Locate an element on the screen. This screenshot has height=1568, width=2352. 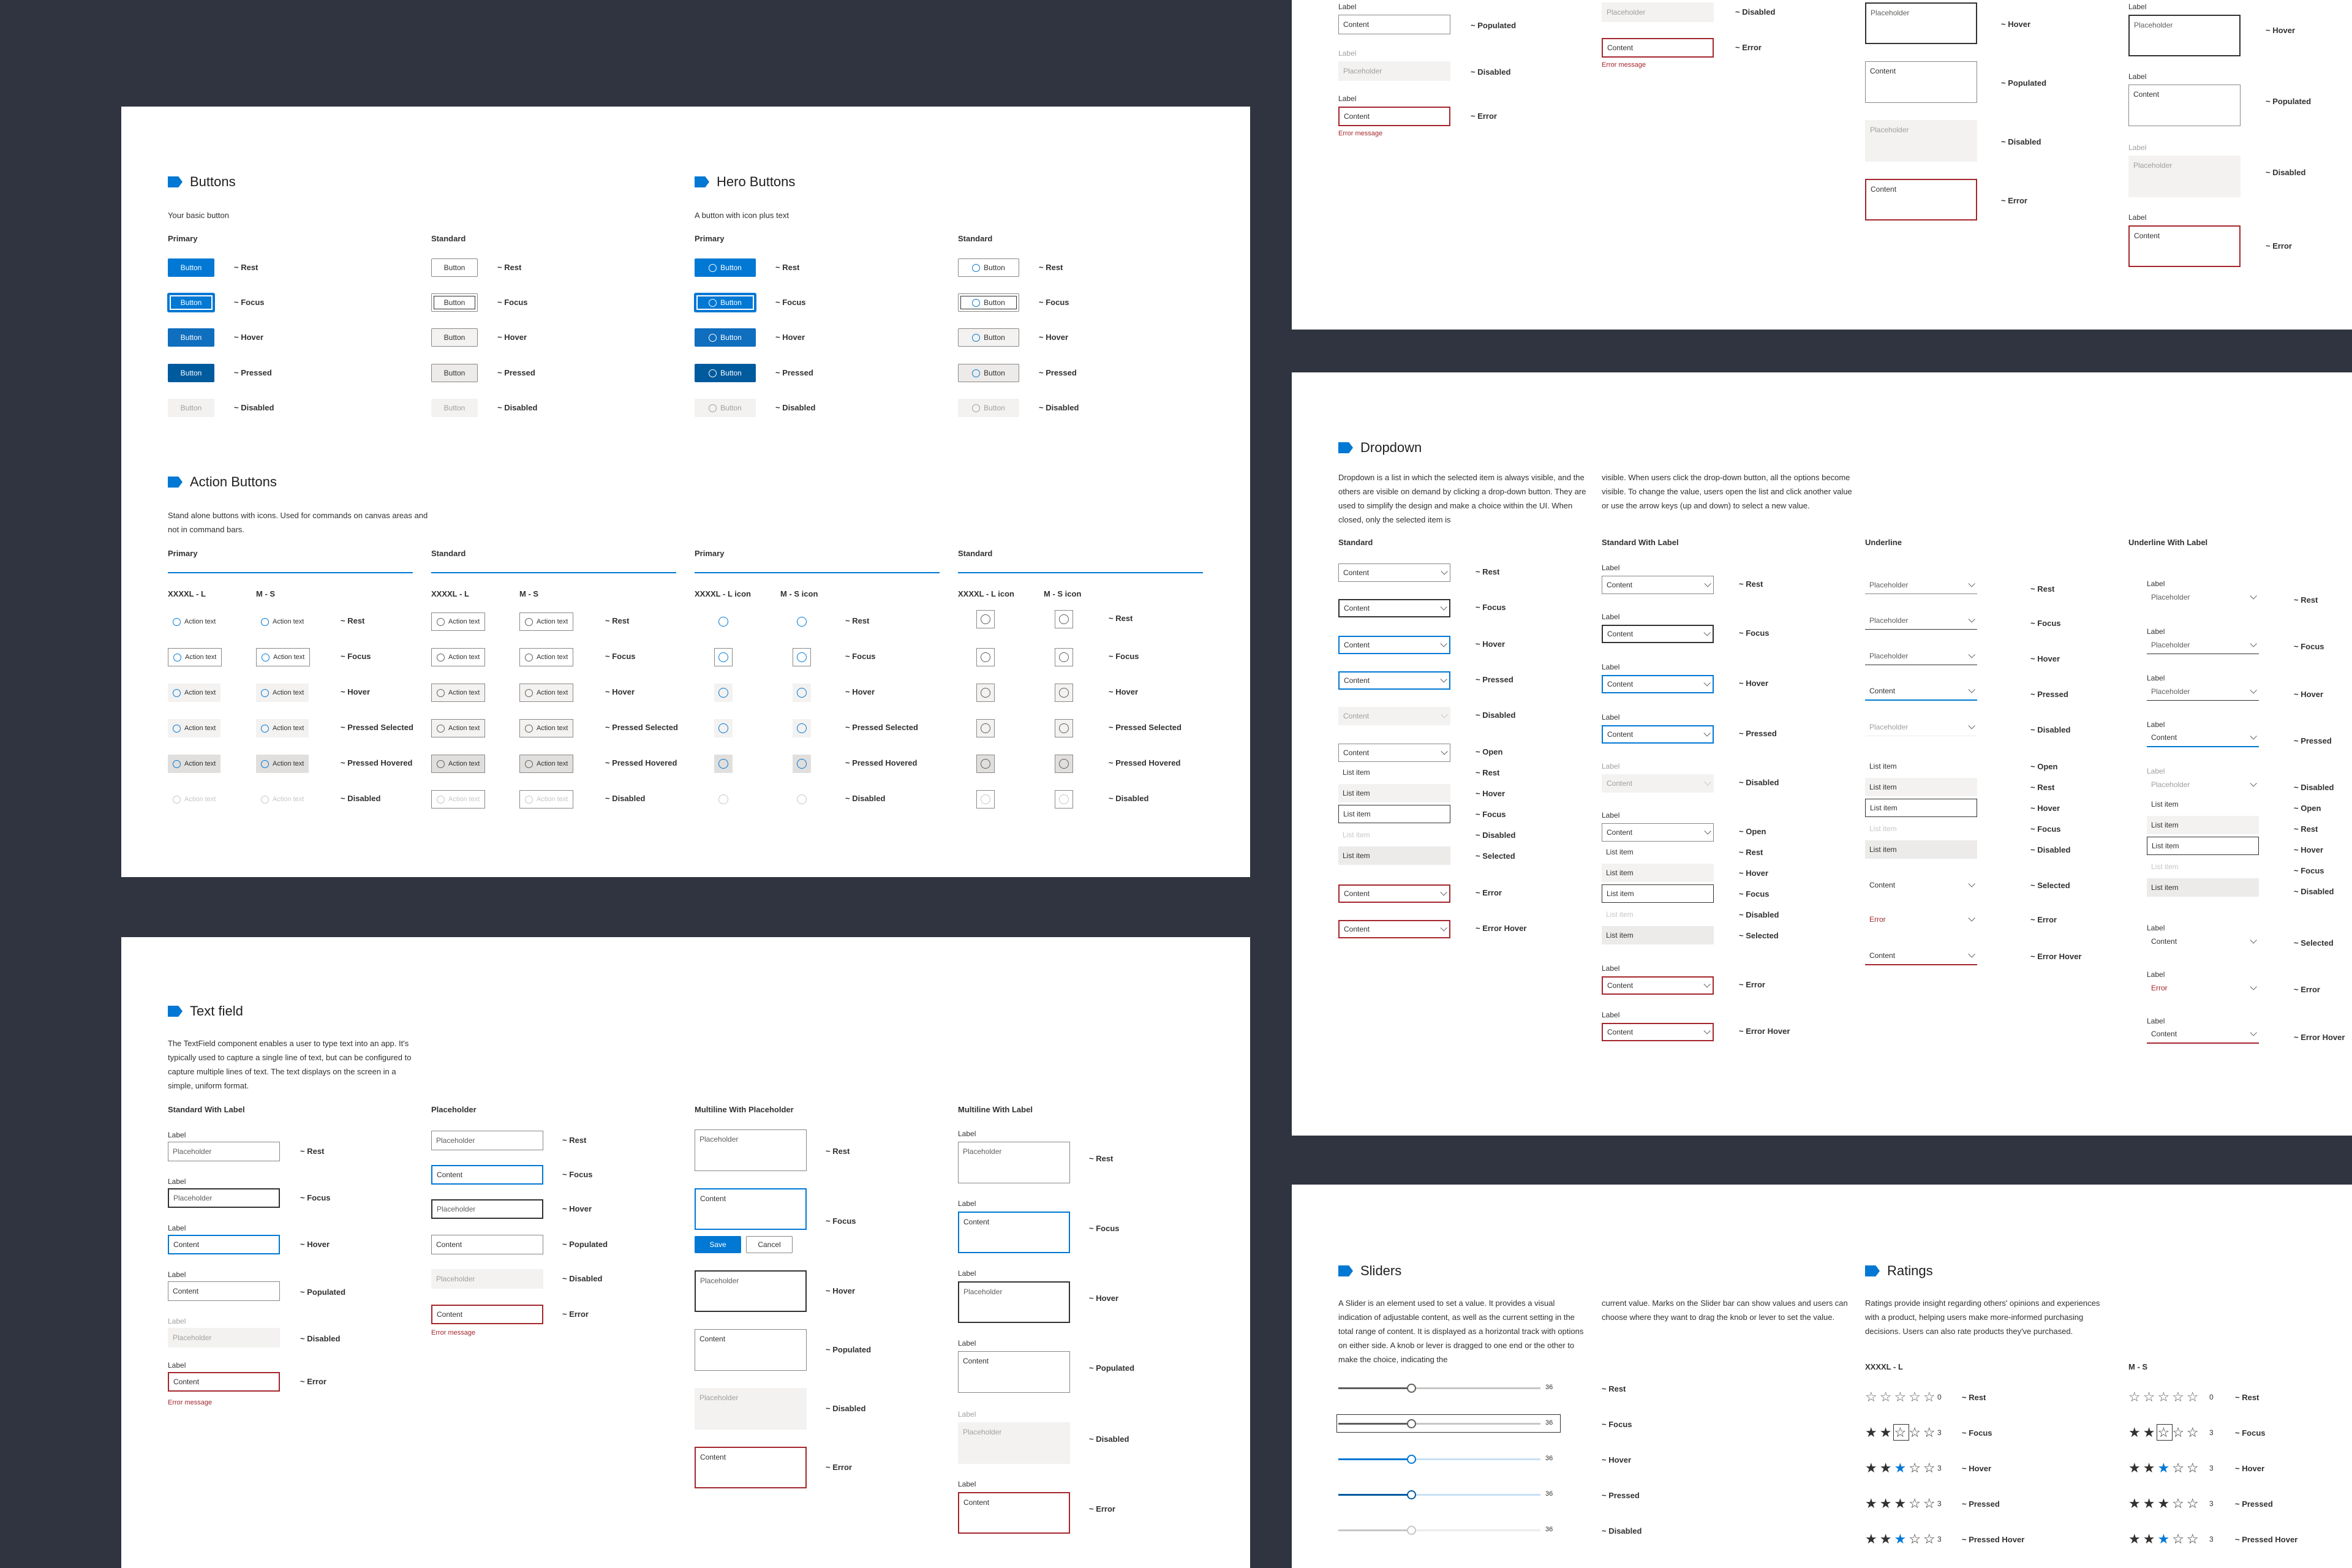
icon-button-focus is located at coordinates (1064, 657).